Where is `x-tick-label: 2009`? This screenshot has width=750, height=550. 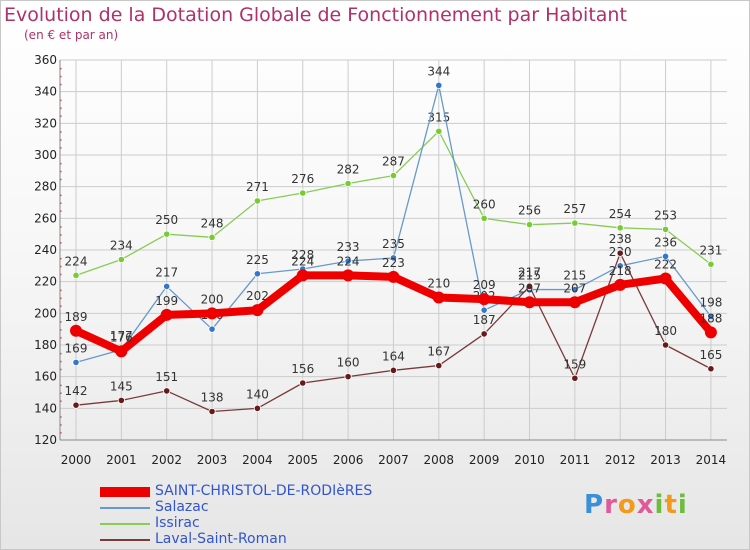
x-tick-label: 2009 is located at coordinates (484, 460).